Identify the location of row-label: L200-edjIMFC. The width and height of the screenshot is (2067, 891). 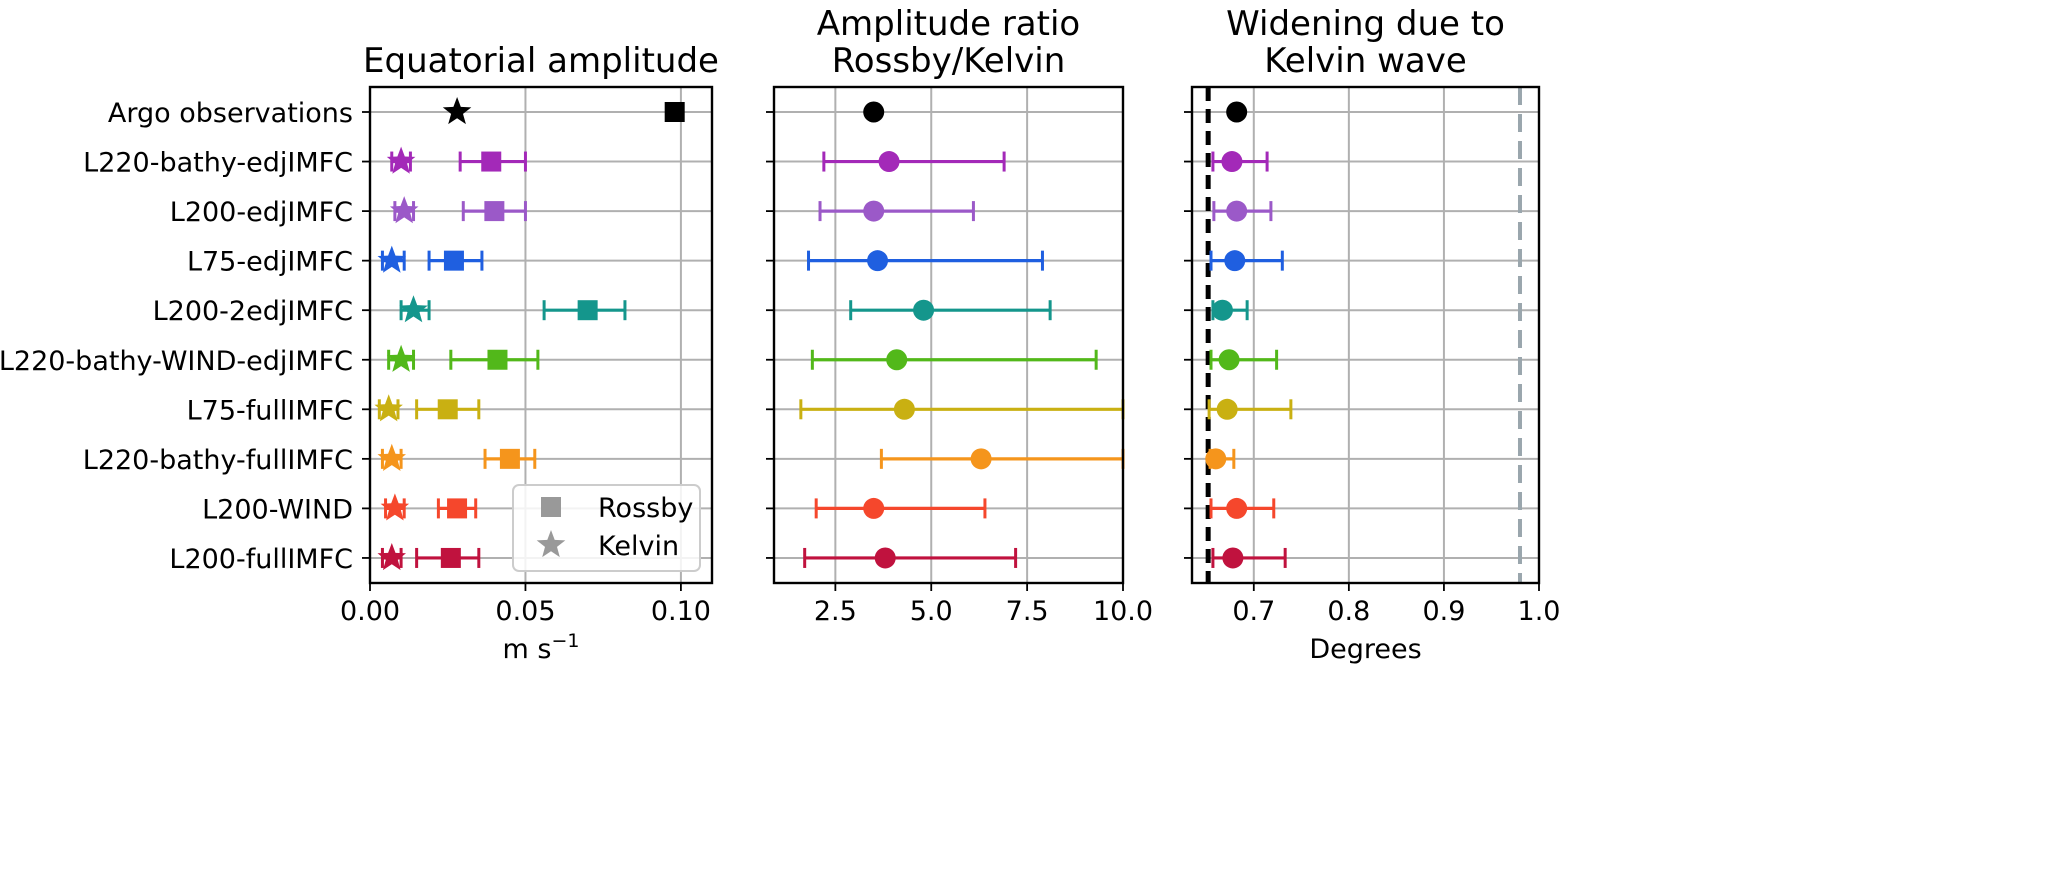
(261, 212).